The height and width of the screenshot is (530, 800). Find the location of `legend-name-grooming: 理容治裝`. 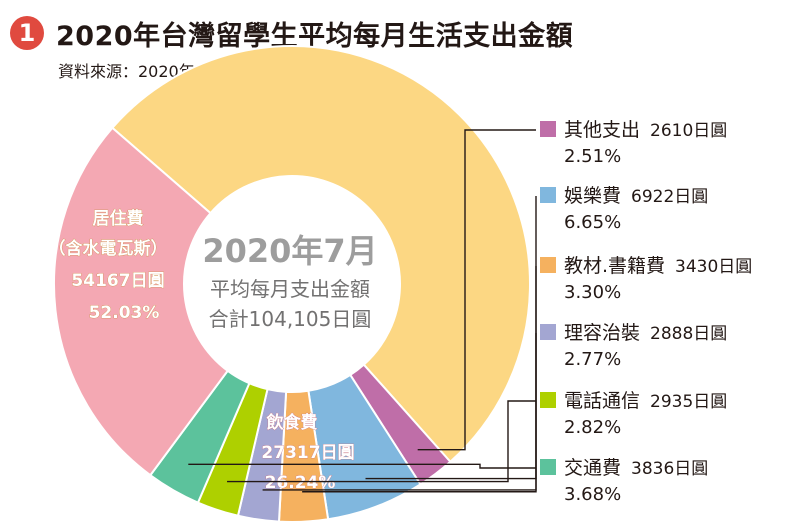

legend-name-grooming: 理容治裝 is located at coordinates (602, 333).